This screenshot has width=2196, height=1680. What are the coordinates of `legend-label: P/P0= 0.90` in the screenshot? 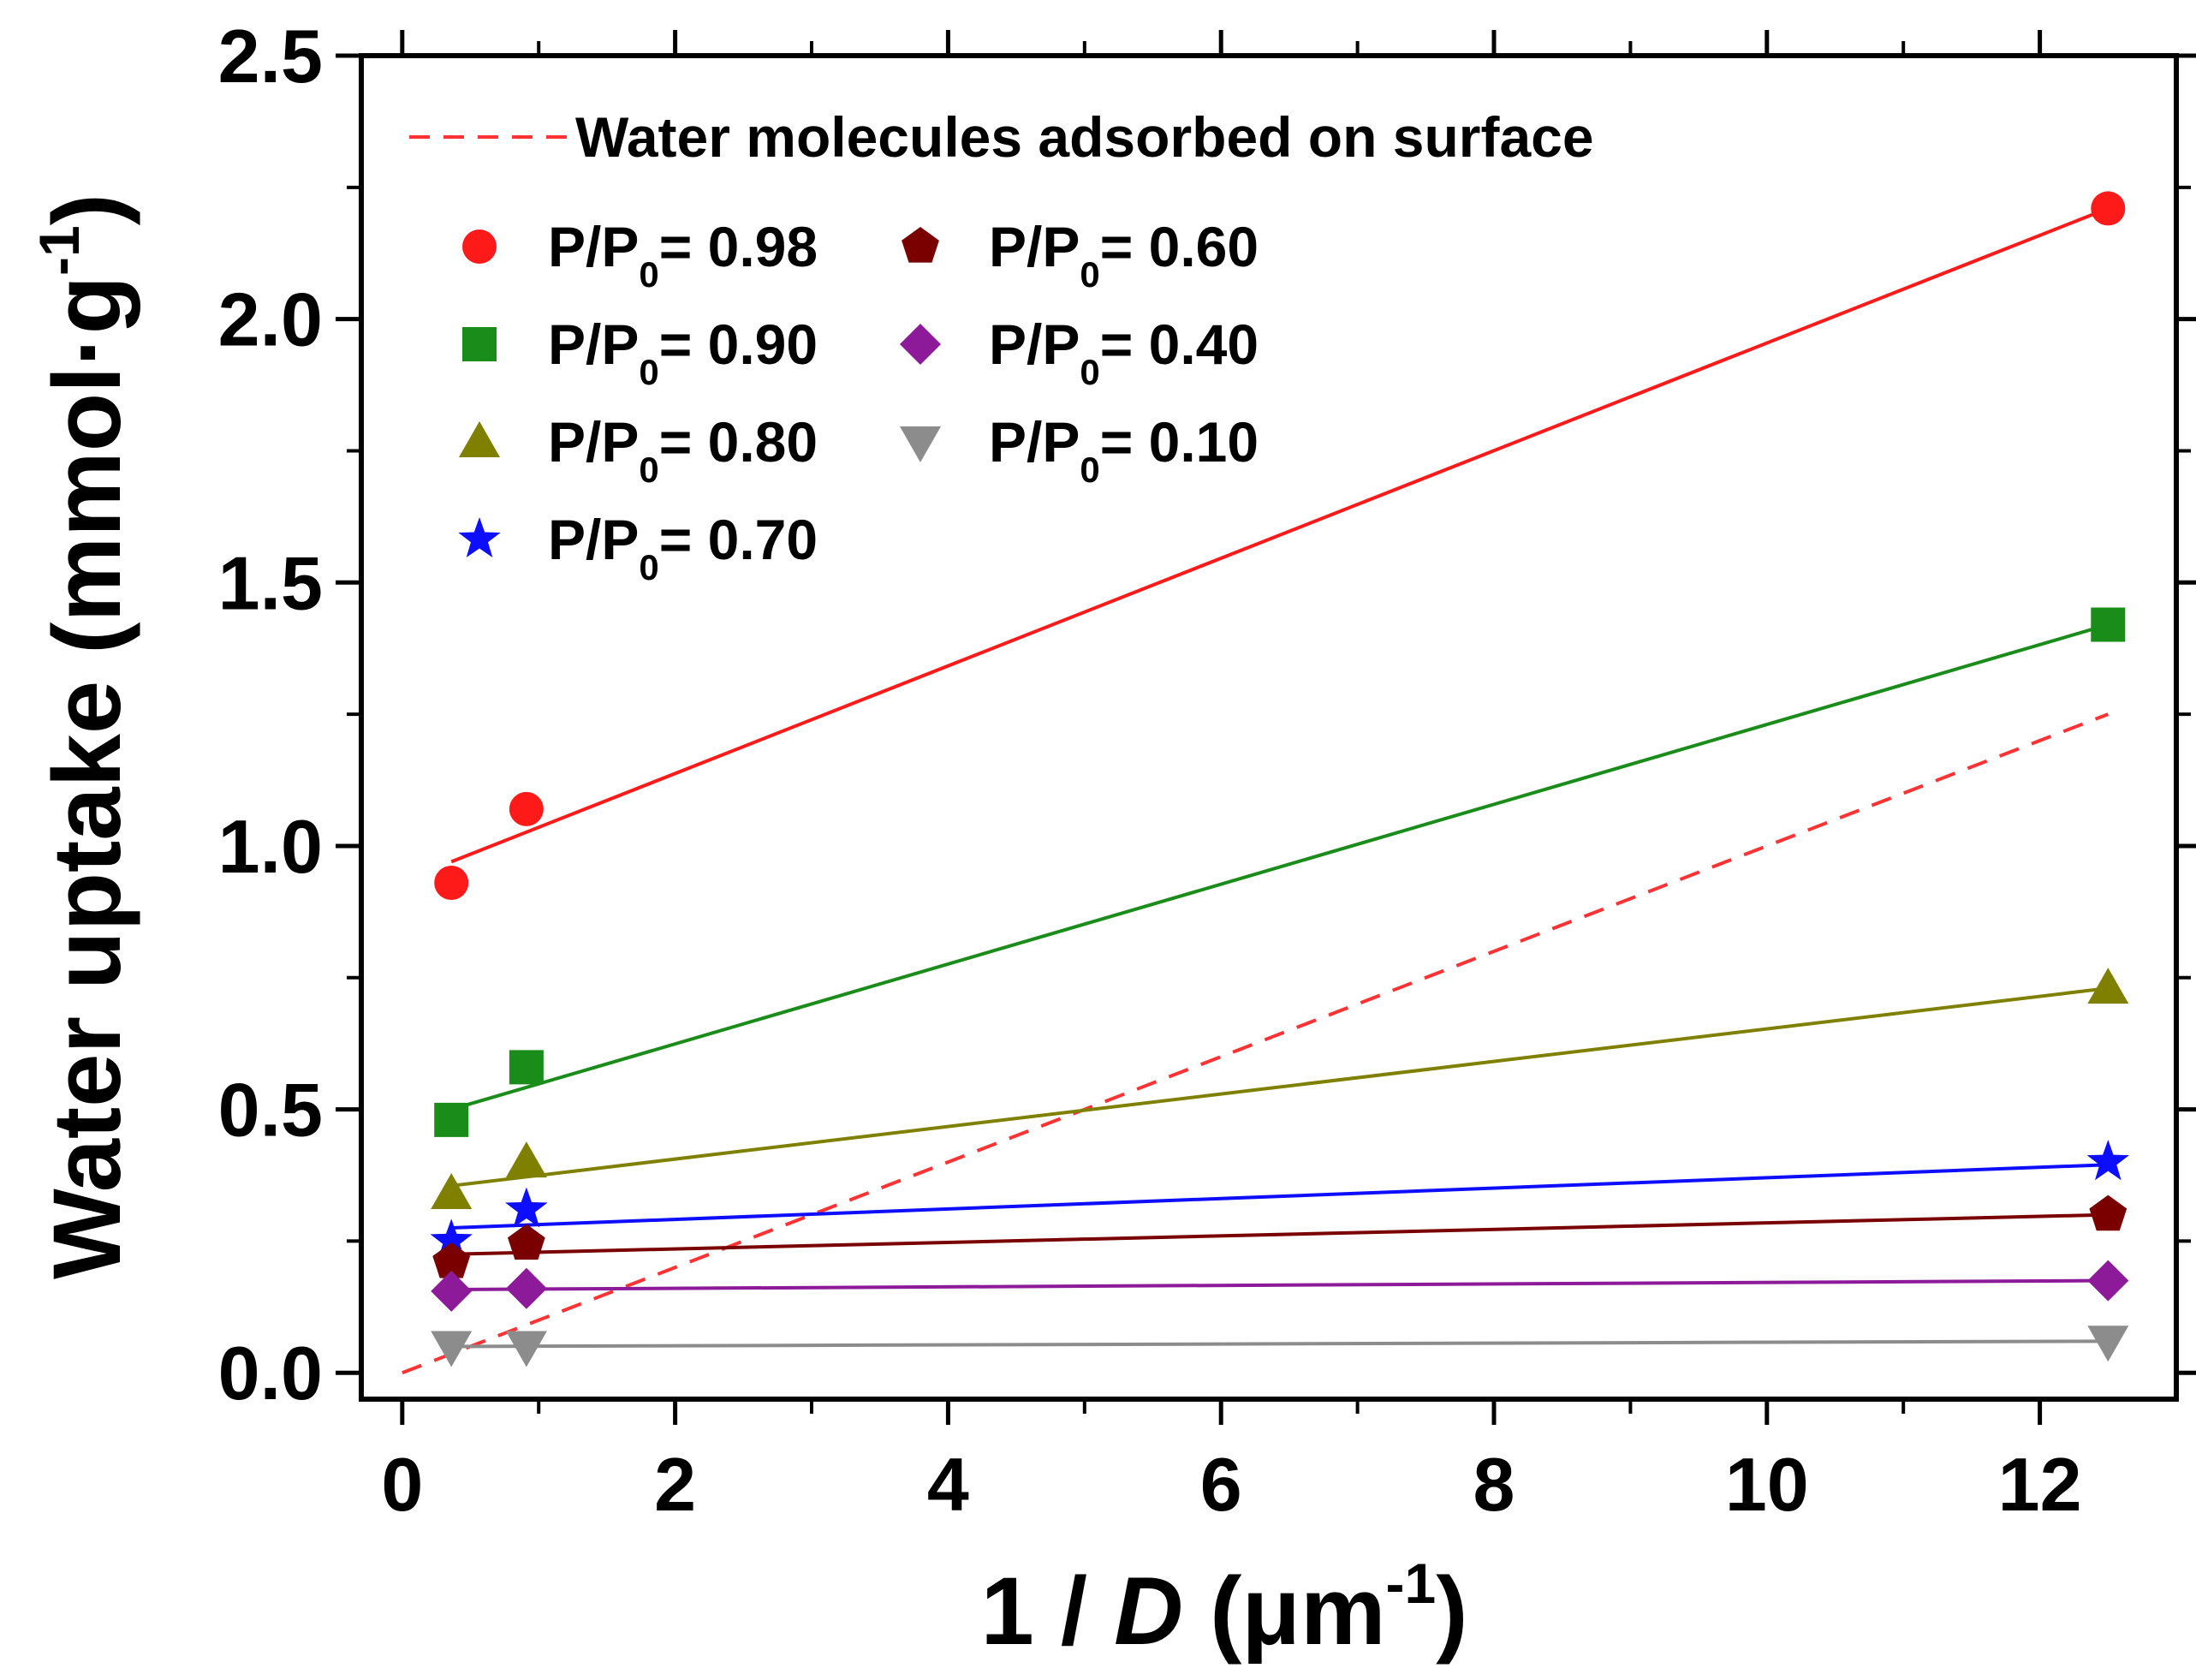 It's located at (683, 353).